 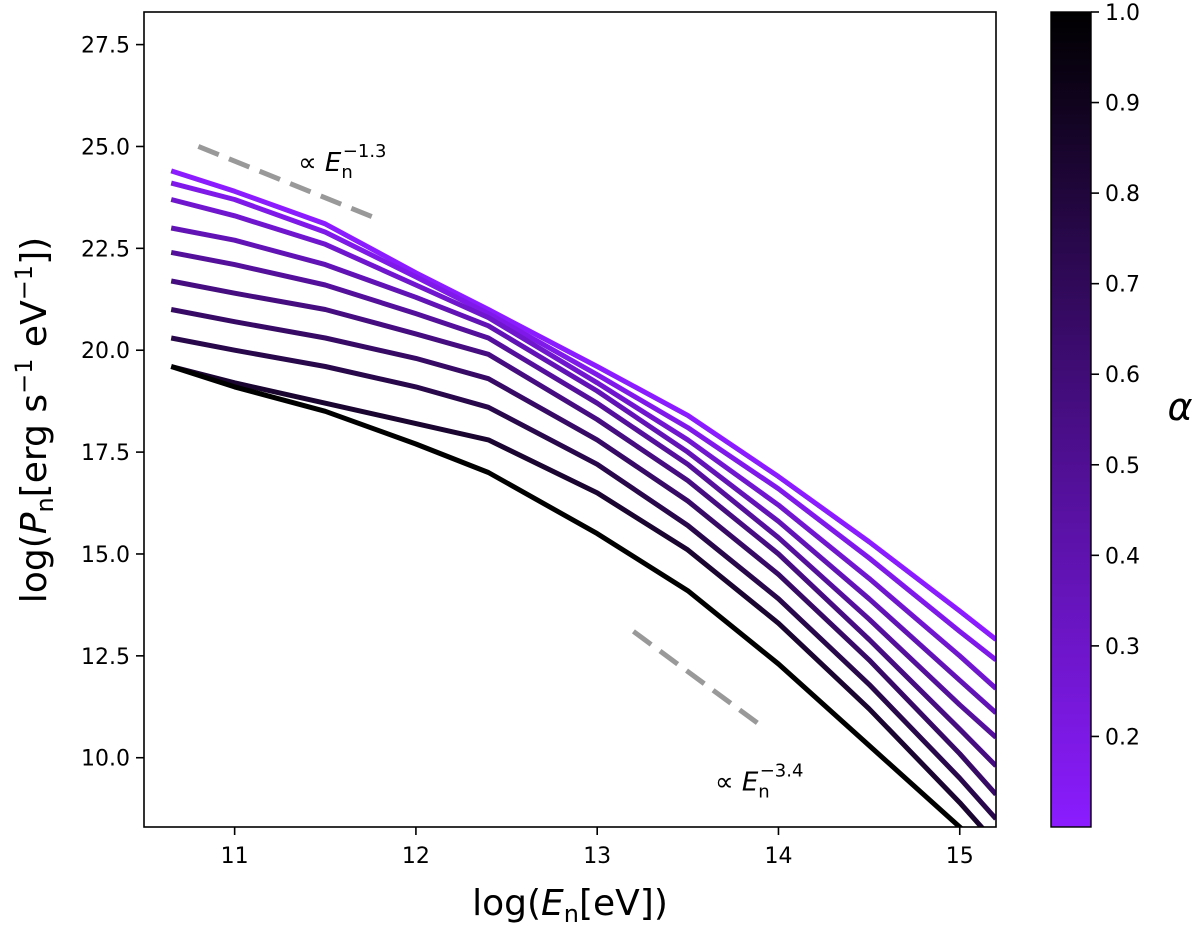 I want to click on y-tick-label: 25.0, so click(x=105, y=147).